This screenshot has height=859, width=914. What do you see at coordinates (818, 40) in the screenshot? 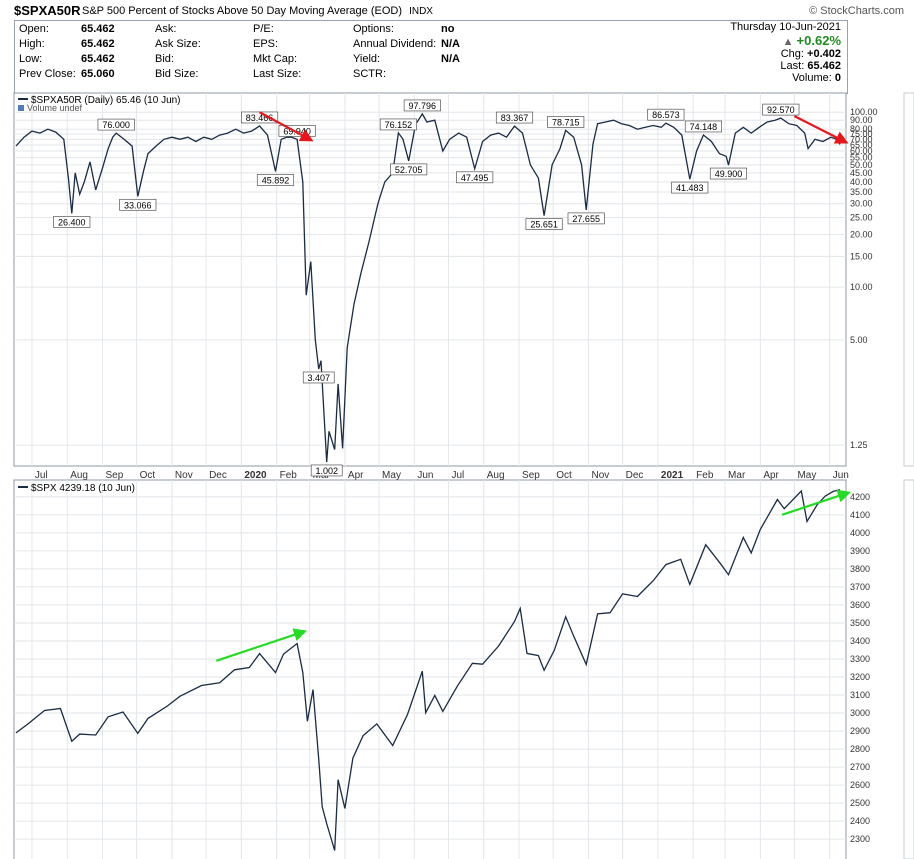
I see `change-percent-value: +0.62%` at bounding box center [818, 40].